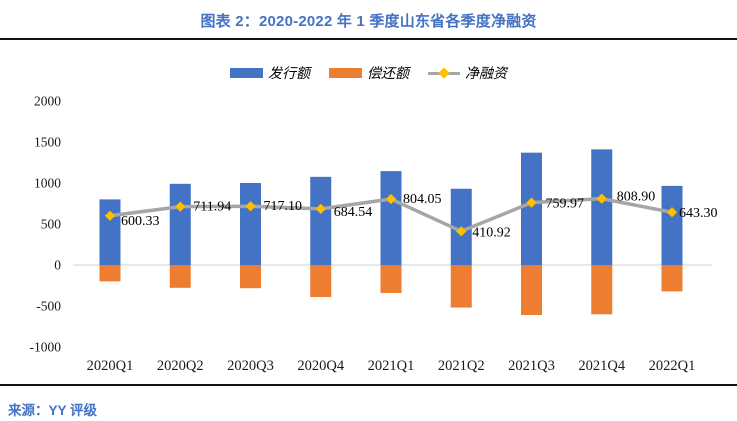  Describe the element at coordinates (422, 199) in the screenshot. I see `net-value-label: 804.05` at that location.